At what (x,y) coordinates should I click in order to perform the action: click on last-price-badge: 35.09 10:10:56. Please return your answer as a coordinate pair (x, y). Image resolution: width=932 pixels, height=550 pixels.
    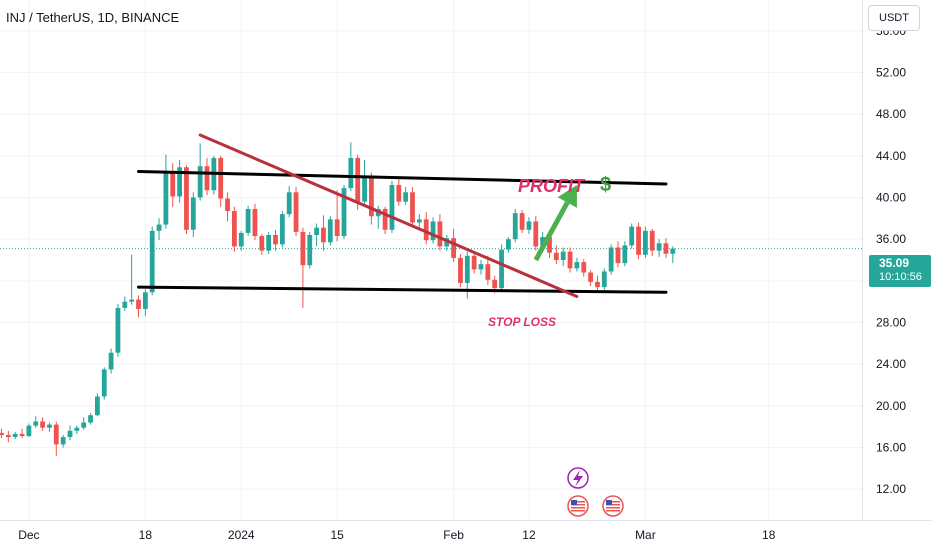
    Looking at the image, I should click on (900, 271).